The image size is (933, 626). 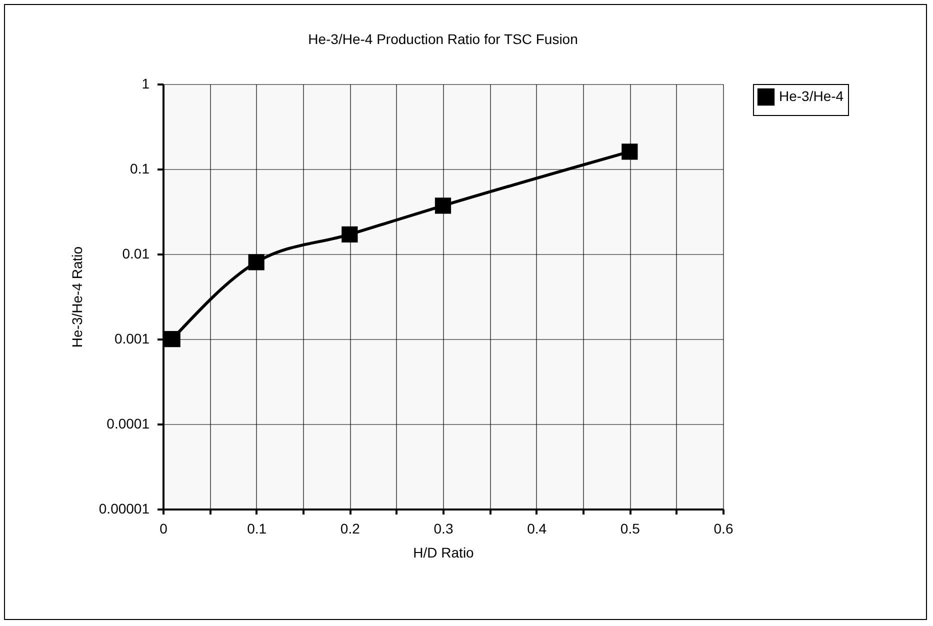 I want to click on x-tick-label: 0, so click(x=164, y=528).